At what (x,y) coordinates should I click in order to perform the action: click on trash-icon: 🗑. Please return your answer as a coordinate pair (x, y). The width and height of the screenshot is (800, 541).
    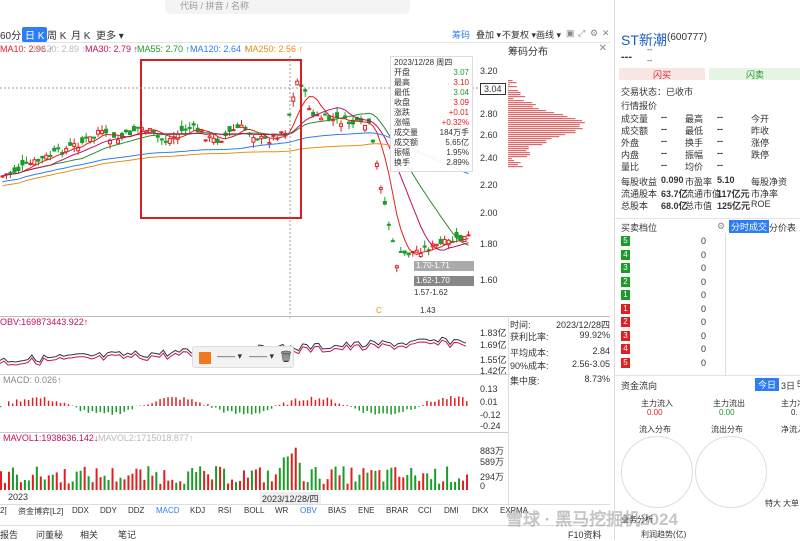
    Looking at the image, I should click on (286, 356).